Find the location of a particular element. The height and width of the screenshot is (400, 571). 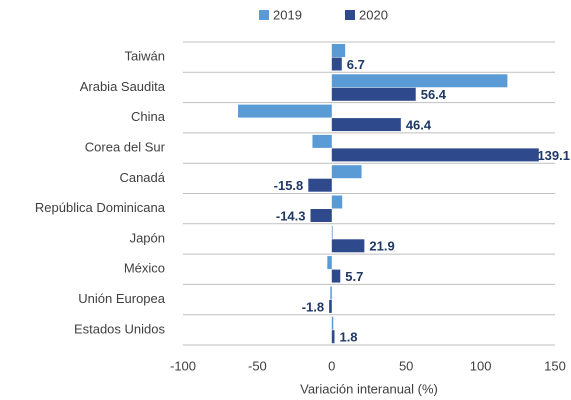

y-tick-label: Taiwán is located at coordinates (145, 56).